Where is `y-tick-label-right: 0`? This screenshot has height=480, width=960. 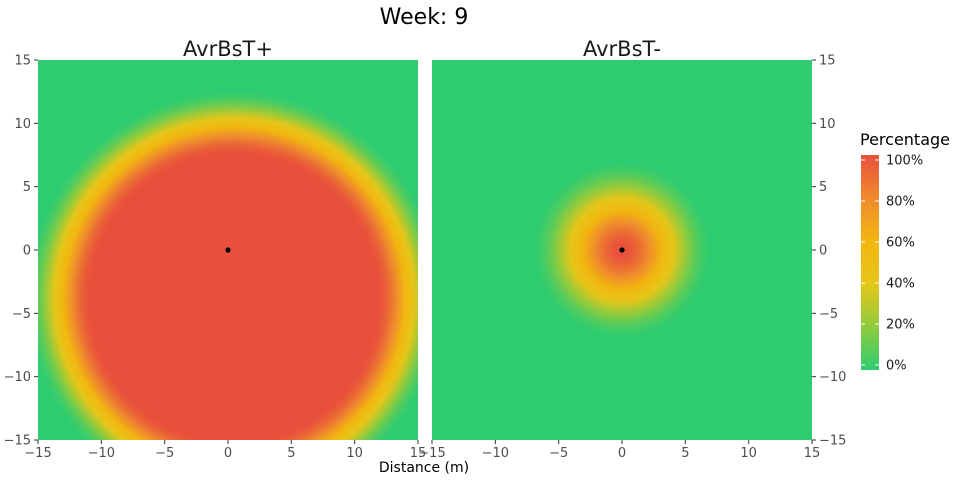
y-tick-label-right: 0 is located at coordinates (823, 251).